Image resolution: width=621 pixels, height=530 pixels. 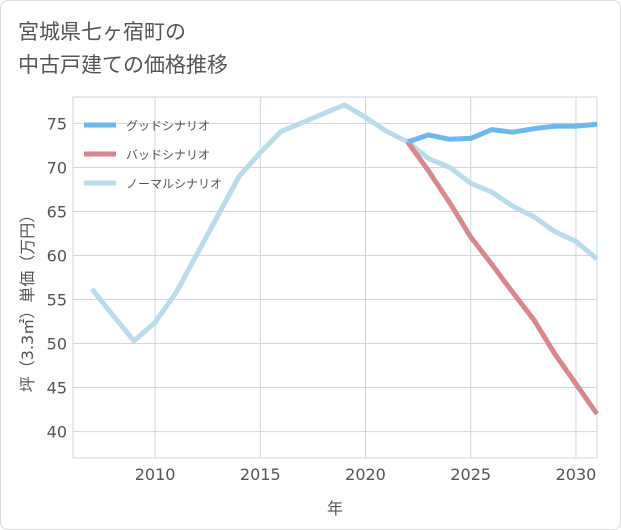 I want to click on y-tick-label: 55, so click(x=57, y=300).